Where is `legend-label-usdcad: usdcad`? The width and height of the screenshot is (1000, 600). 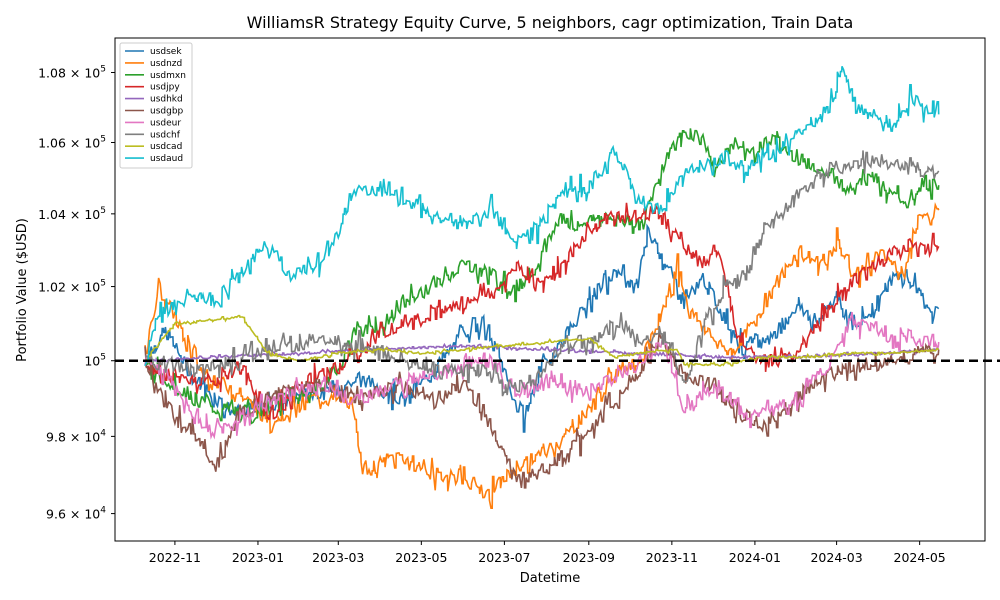 legend-label-usdcad: usdcad is located at coordinates (166, 147).